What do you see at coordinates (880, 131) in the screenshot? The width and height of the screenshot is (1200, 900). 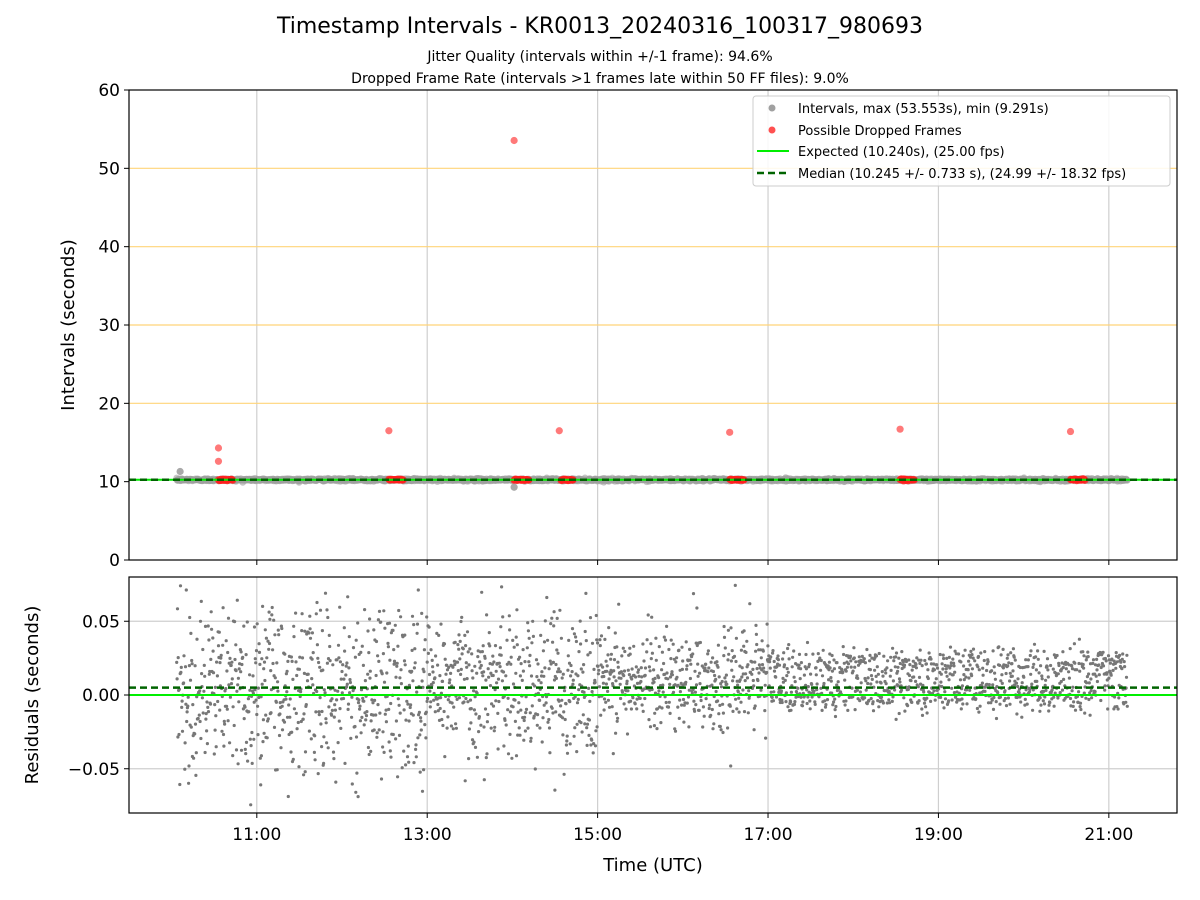 I see `legend-dropped-label: Possible Dropped Frames` at bounding box center [880, 131].